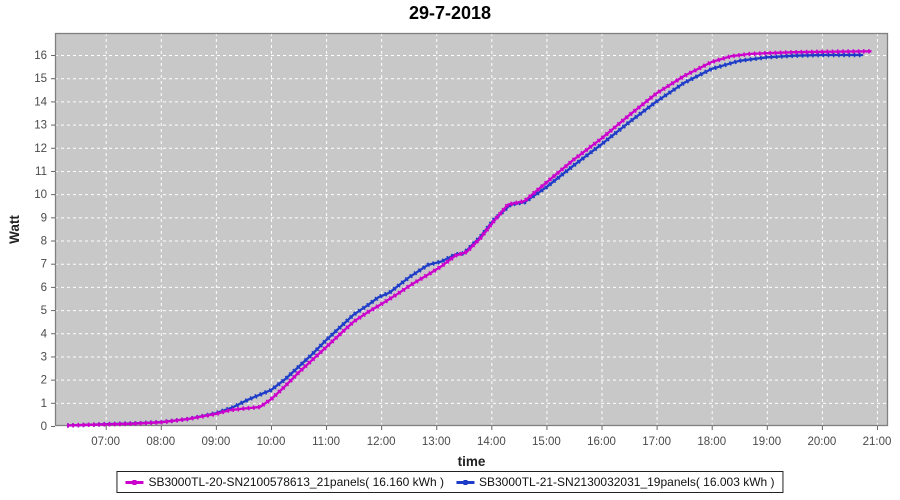  I want to click on chart-title: 29-7-2018, so click(450, 13).